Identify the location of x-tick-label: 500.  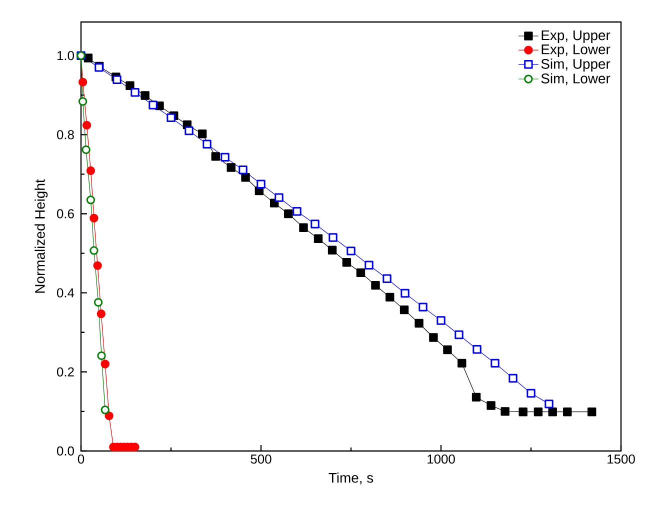
(261, 459).